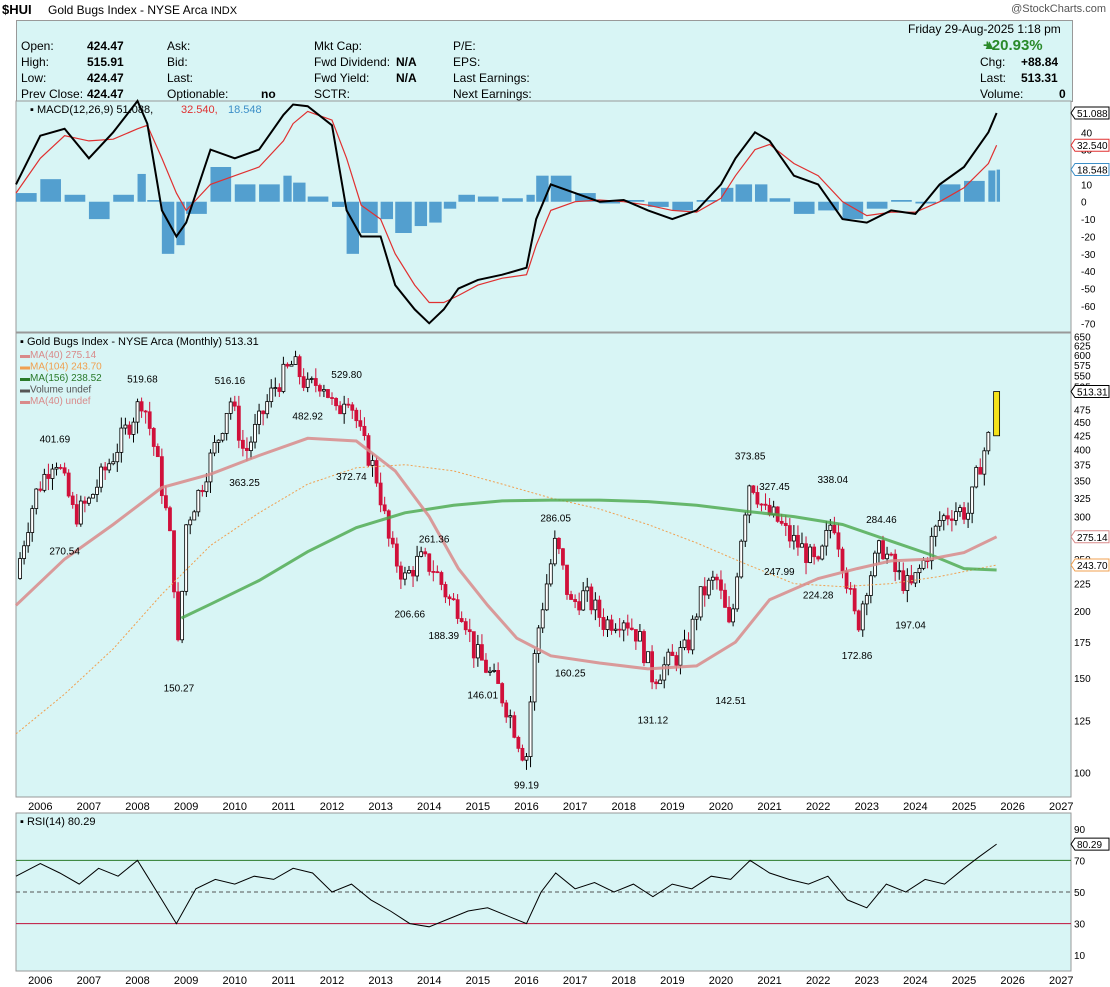 The height and width of the screenshot is (987, 1110). Describe the element at coordinates (623, 807) in the screenshot. I see `price-x-tick-label: 2018` at that location.